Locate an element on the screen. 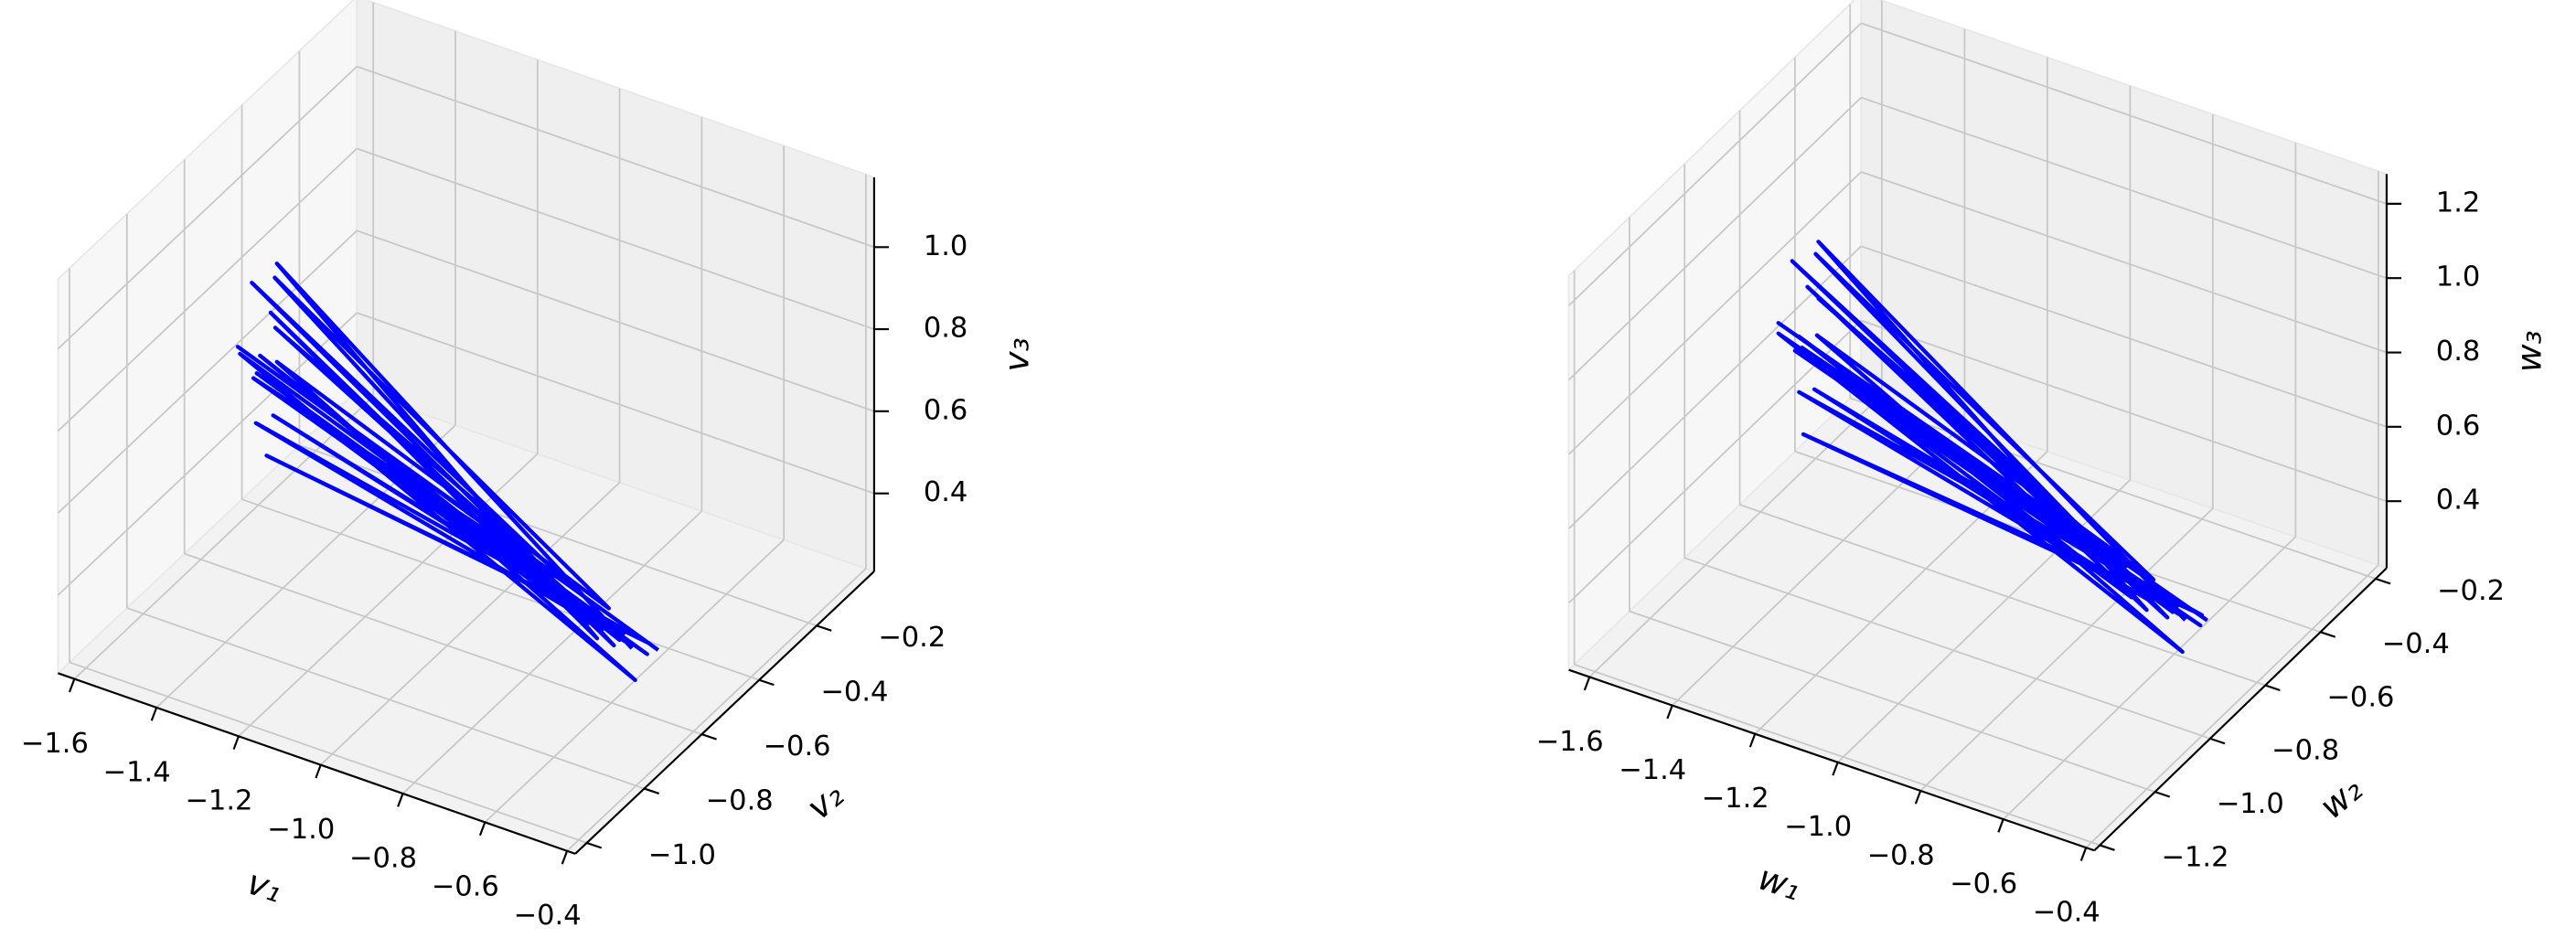 This screenshot has width=2576, height=949. pane-left is located at coordinates (207, 338).